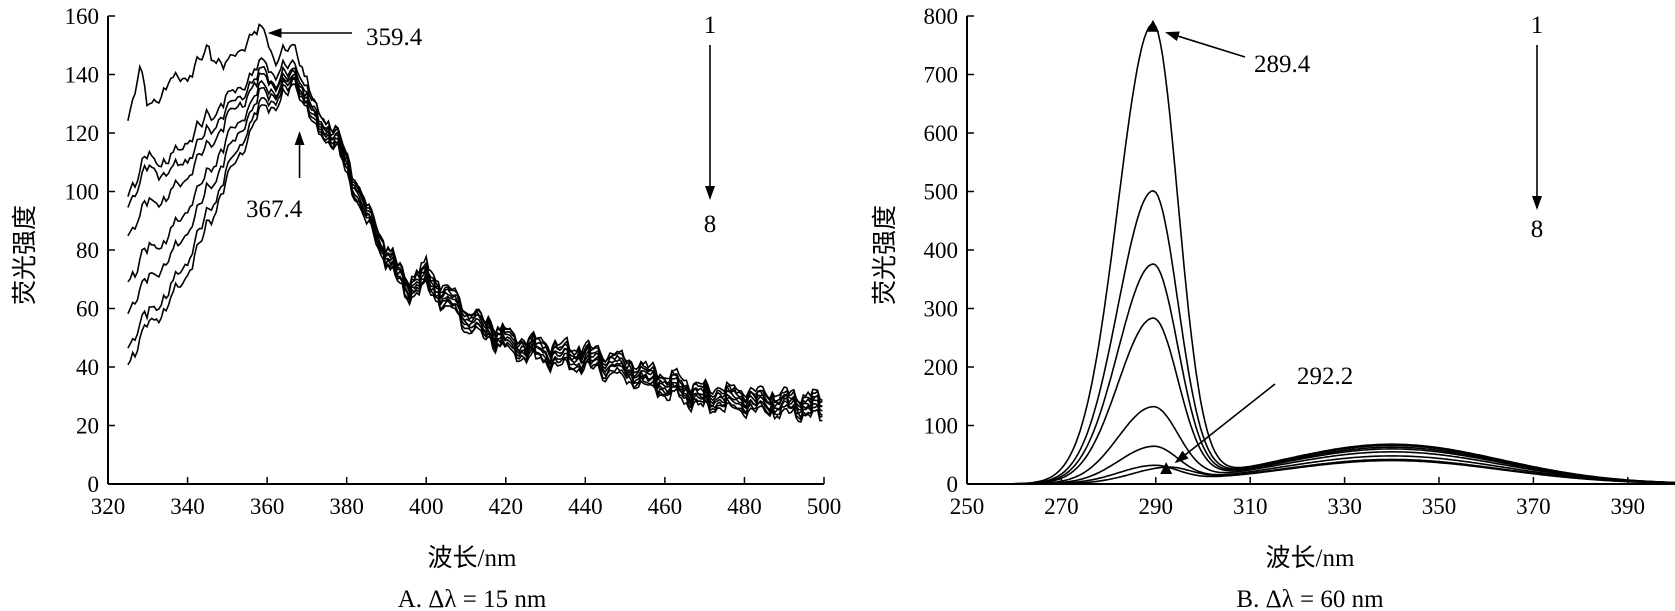 The width and height of the screenshot is (1675, 611). Describe the element at coordinates (1344, 506) in the screenshot. I see `x-tick-label: 330` at that location.